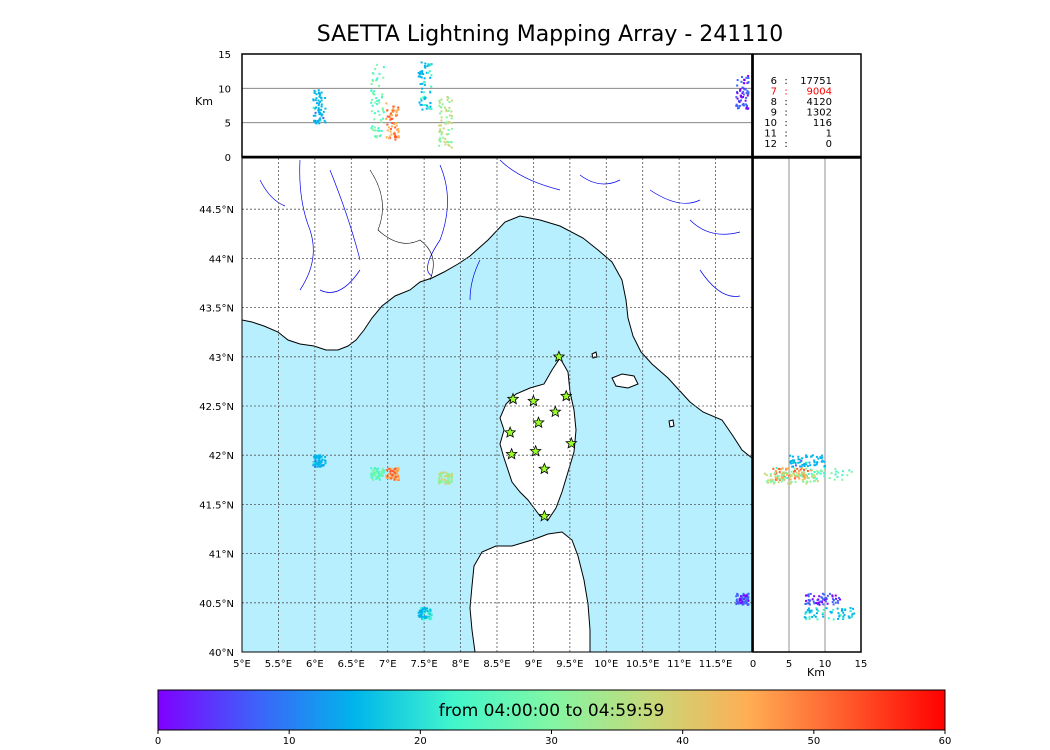 Image resolution: width=1050 pixels, height=750 pixels. I want to click on stats-row: 10: 116, so click(798, 123).